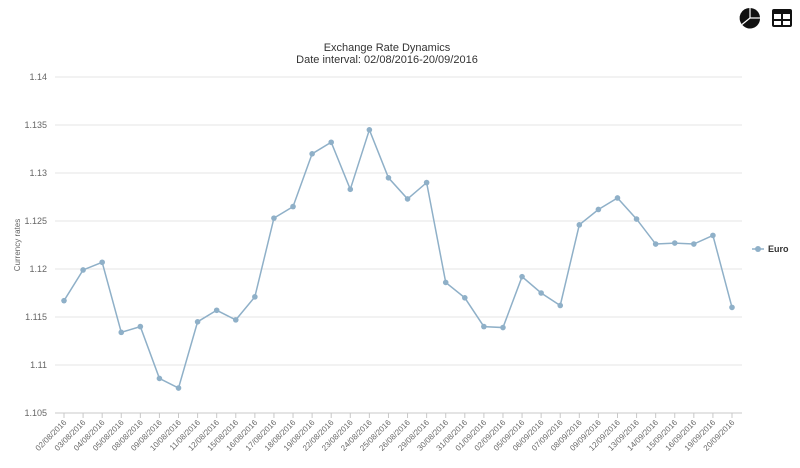 The width and height of the screenshot is (800, 468). I want to click on chart-subtitle: Date interval: 02/08/2016-20/09/2016, so click(387, 60).